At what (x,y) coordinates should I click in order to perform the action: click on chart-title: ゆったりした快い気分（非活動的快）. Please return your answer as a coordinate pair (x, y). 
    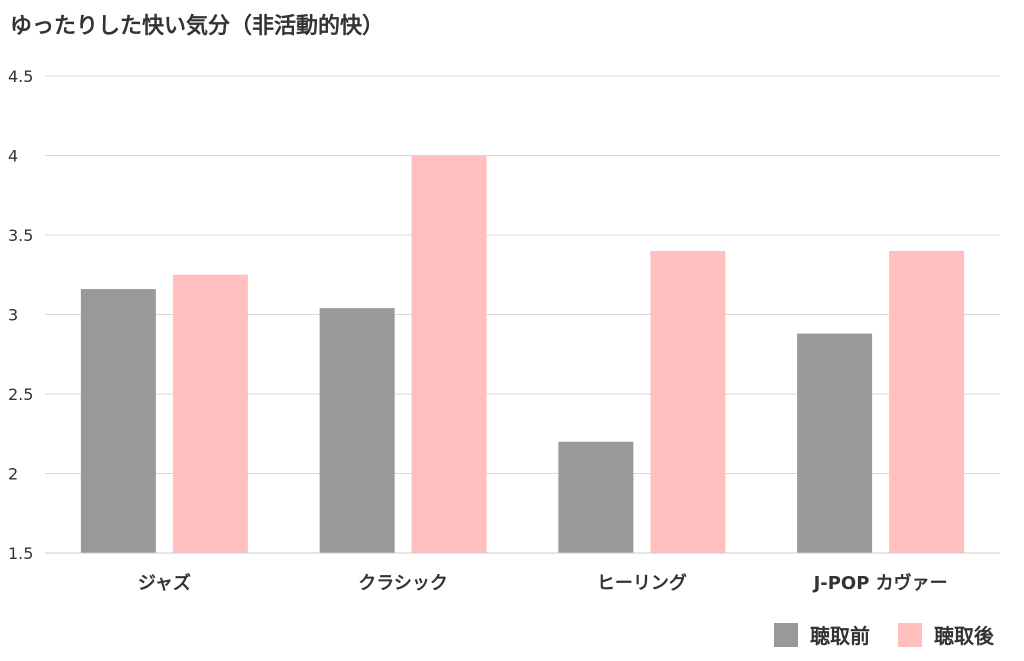
    Looking at the image, I should click on (197, 26).